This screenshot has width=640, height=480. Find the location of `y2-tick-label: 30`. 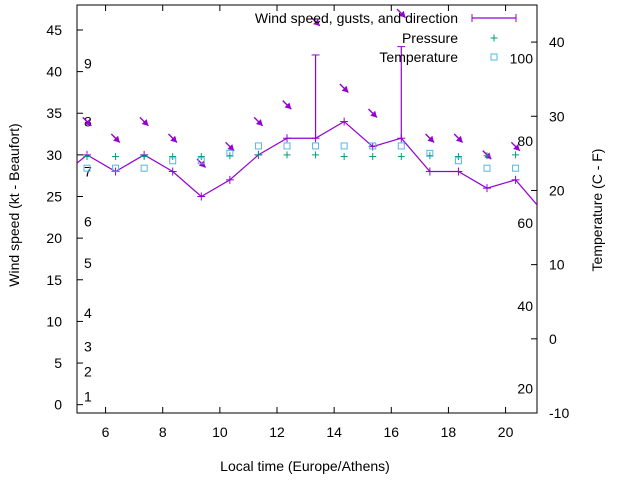

y2-tick-label: 30 is located at coordinates (557, 116).